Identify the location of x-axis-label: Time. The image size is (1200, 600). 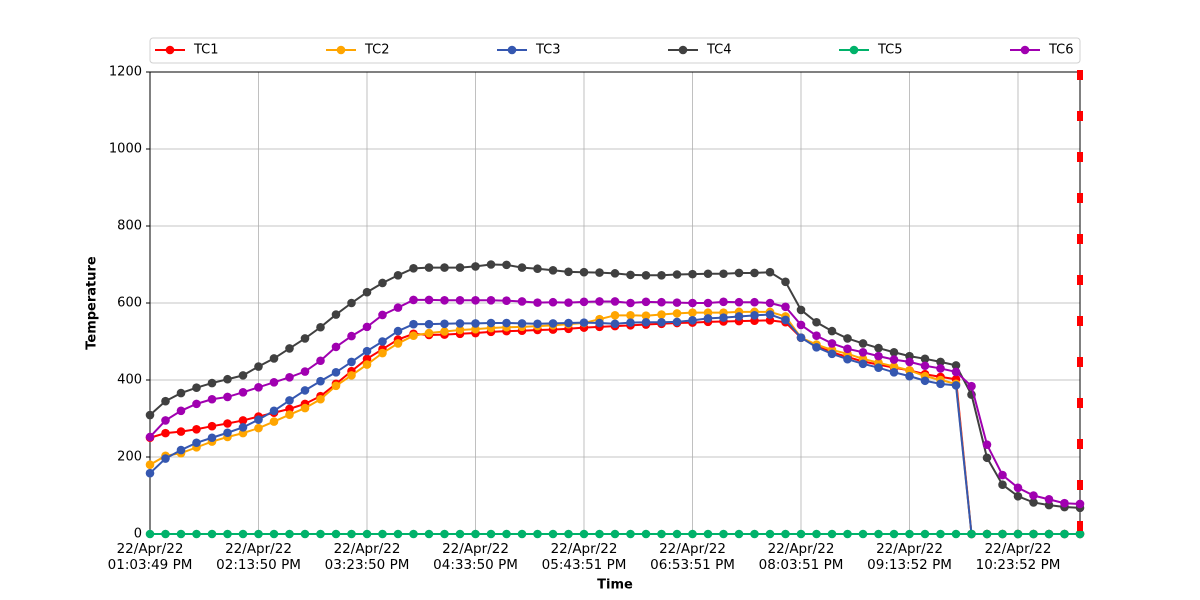
(615, 585).